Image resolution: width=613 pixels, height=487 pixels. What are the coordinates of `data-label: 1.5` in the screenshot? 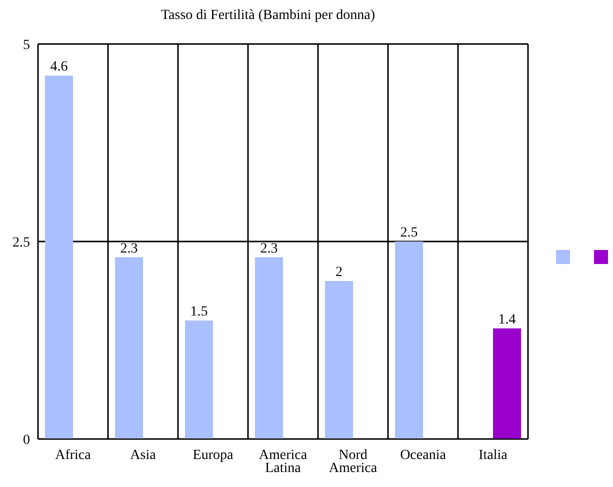 It's located at (199, 312).